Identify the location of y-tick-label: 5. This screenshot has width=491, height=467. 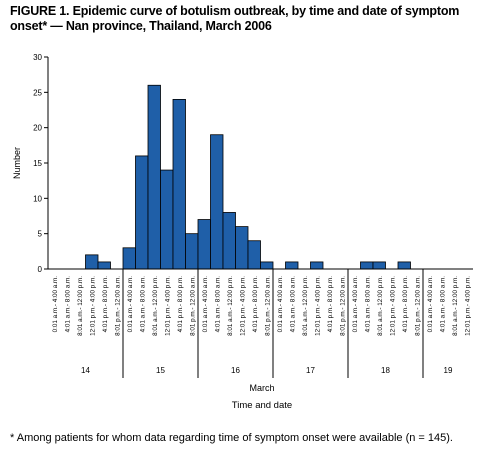
(40, 234).